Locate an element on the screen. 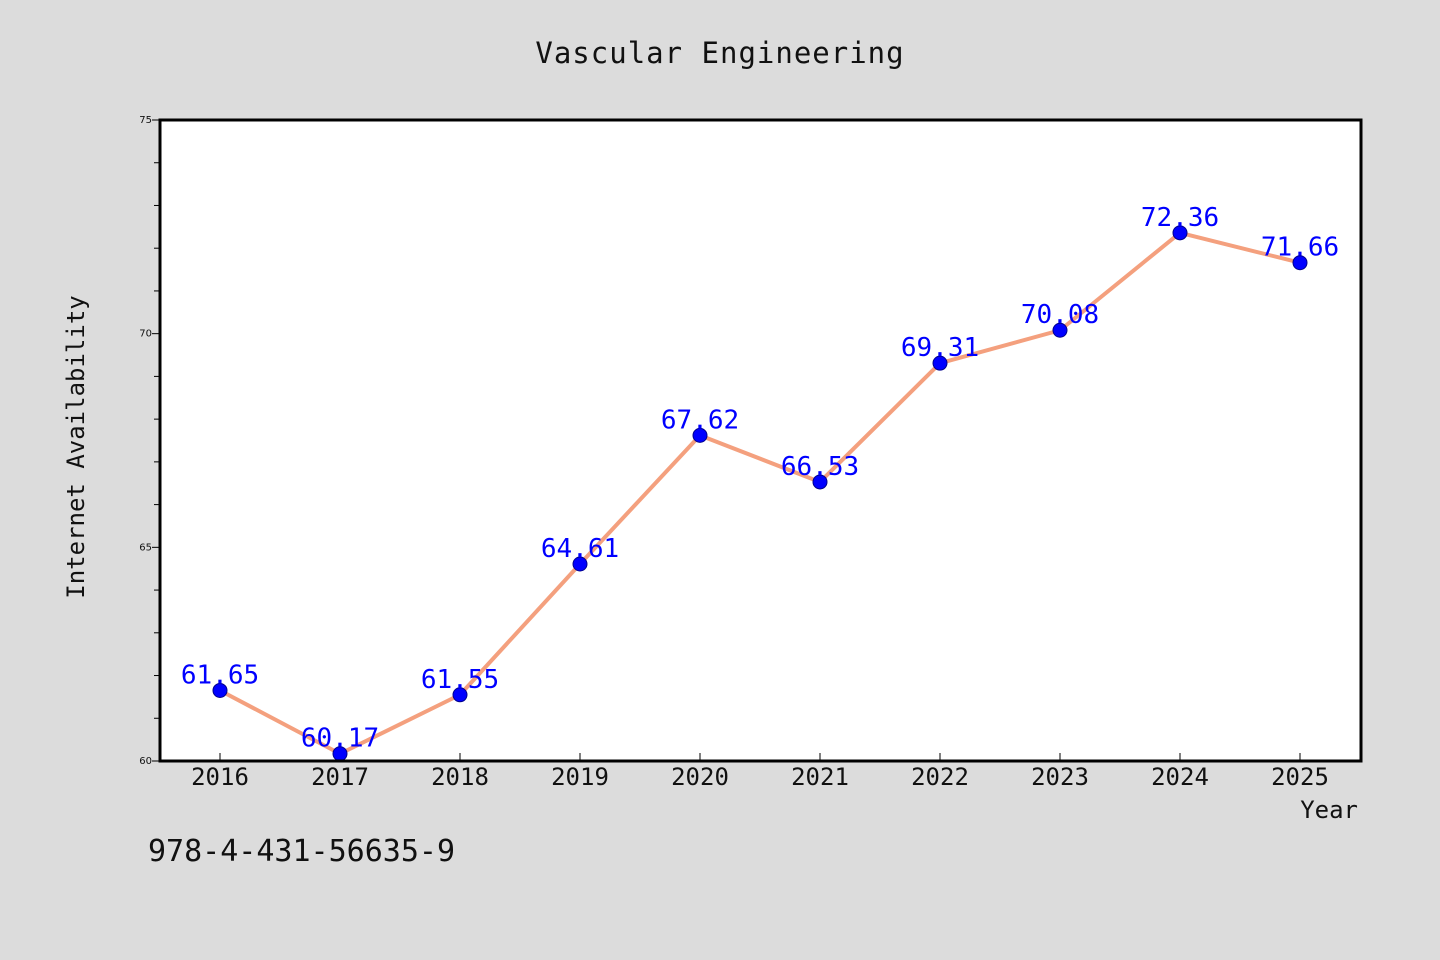 Image resolution: width=1440 pixels, height=960 pixels. data-label: 67.62 is located at coordinates (700, 420).